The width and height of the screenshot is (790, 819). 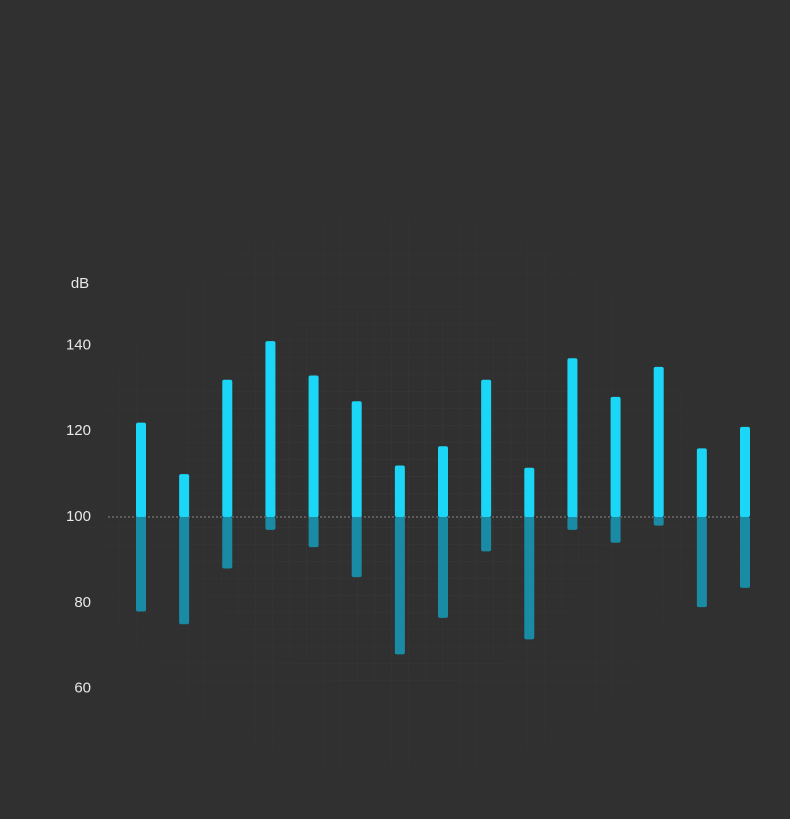 I want to click on y-tick-label: 120, so click(x=78, y=430).